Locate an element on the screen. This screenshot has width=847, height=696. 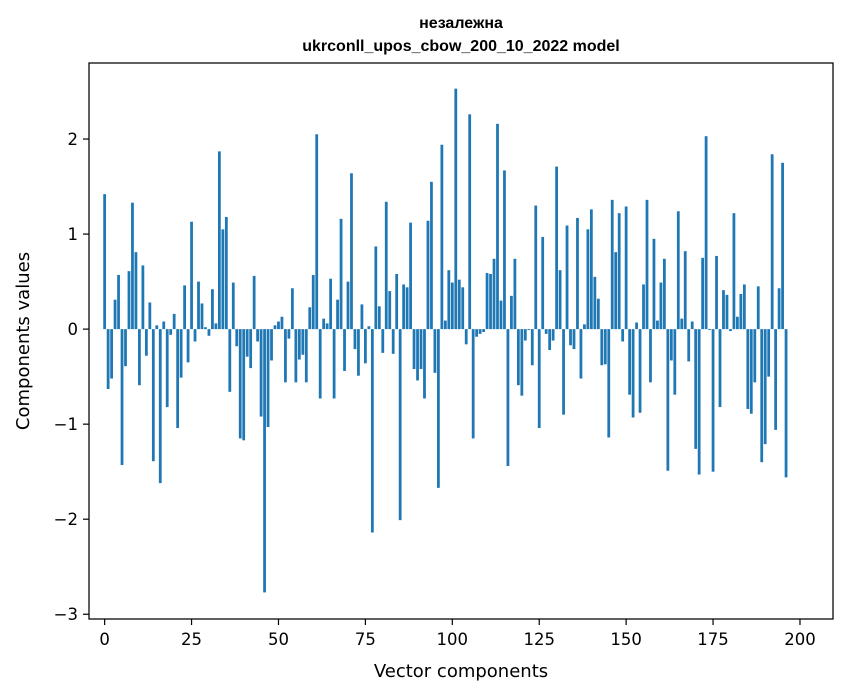
x-tick-label: 200 is located at coordinates (800, 639).